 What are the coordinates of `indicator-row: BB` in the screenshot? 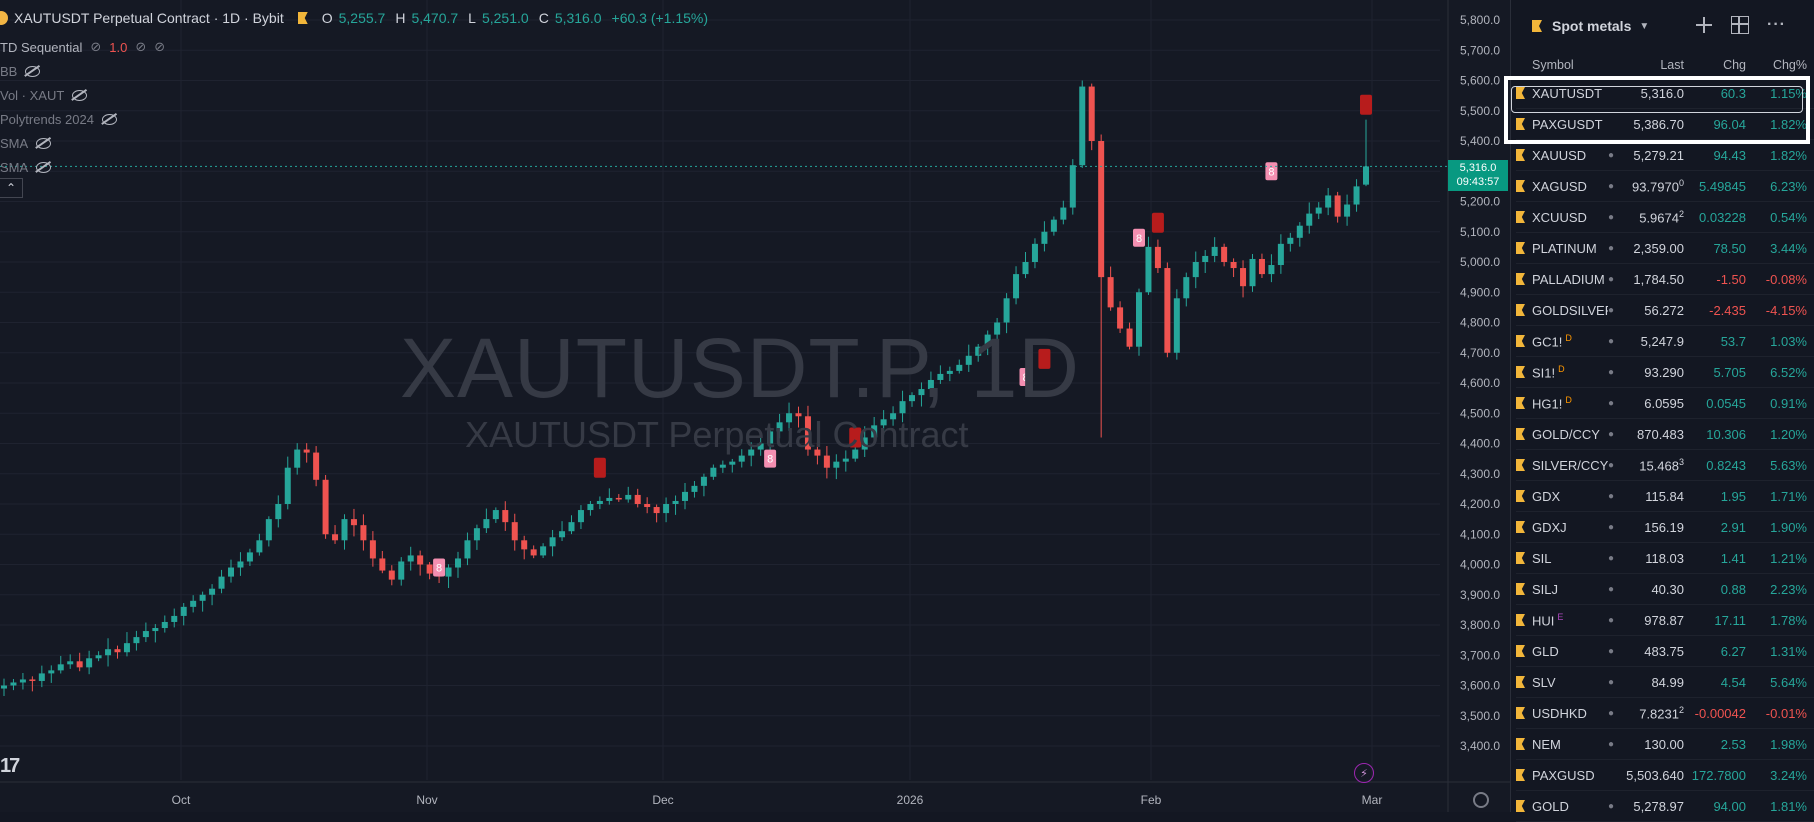 It's located at (82, 71).